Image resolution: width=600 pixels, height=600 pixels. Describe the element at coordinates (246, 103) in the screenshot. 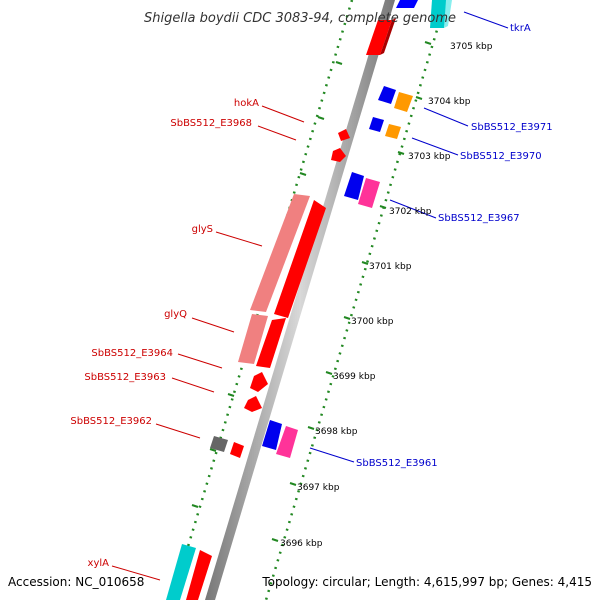

I see `gene-label-hokA: hokA` at that location.